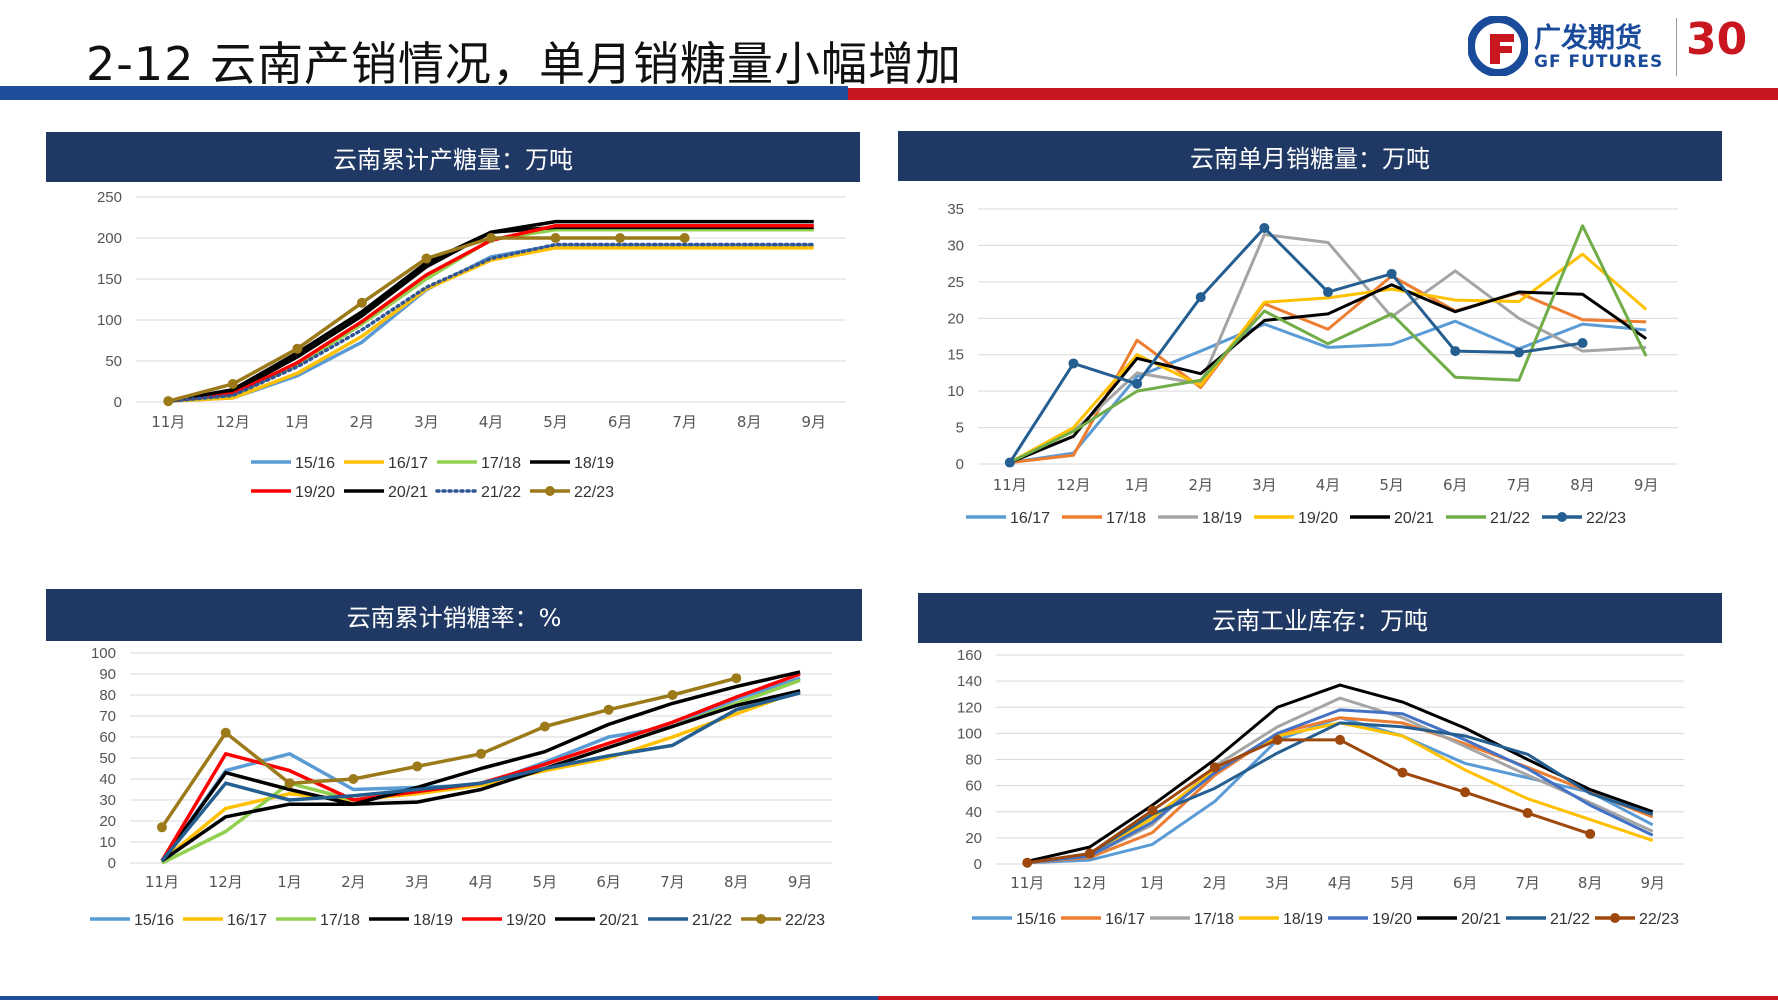  I want to click on x-tick-label: 2月, so click(362, 422).